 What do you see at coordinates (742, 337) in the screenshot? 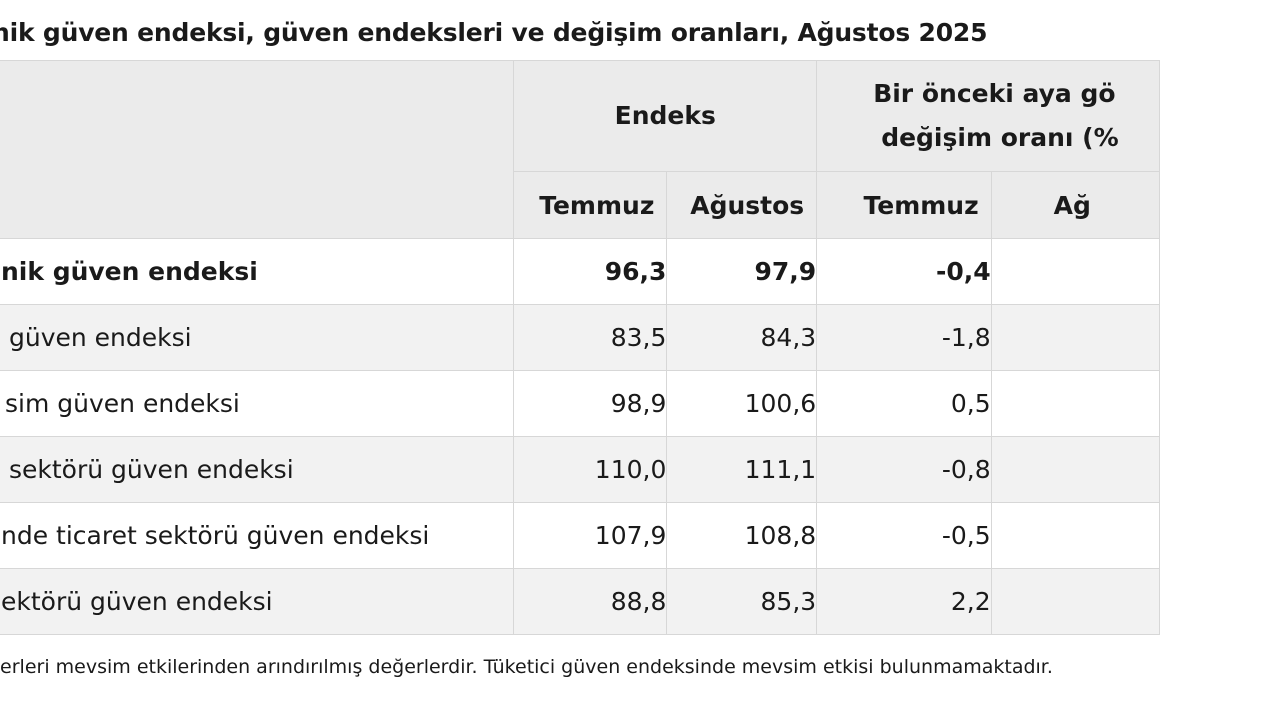
I see `row-agustos: 84,3` at bounding box center [742, 337].